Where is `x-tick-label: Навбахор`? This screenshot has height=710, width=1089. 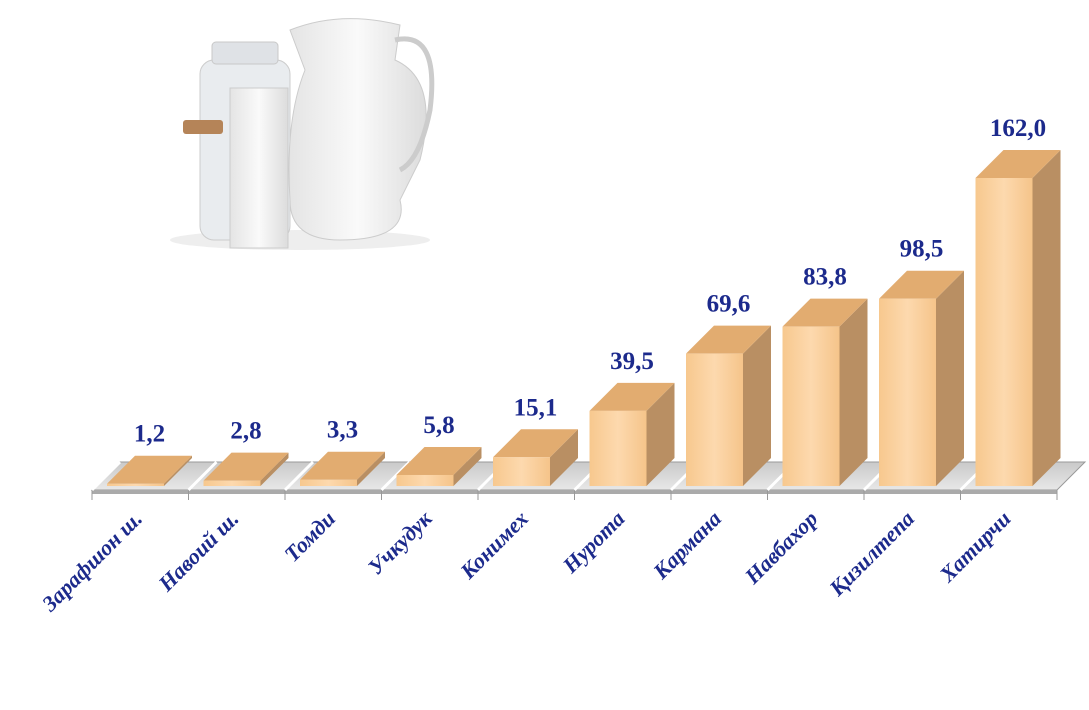 x-tick-label: Навбахор is located at coordinates (781, 548).